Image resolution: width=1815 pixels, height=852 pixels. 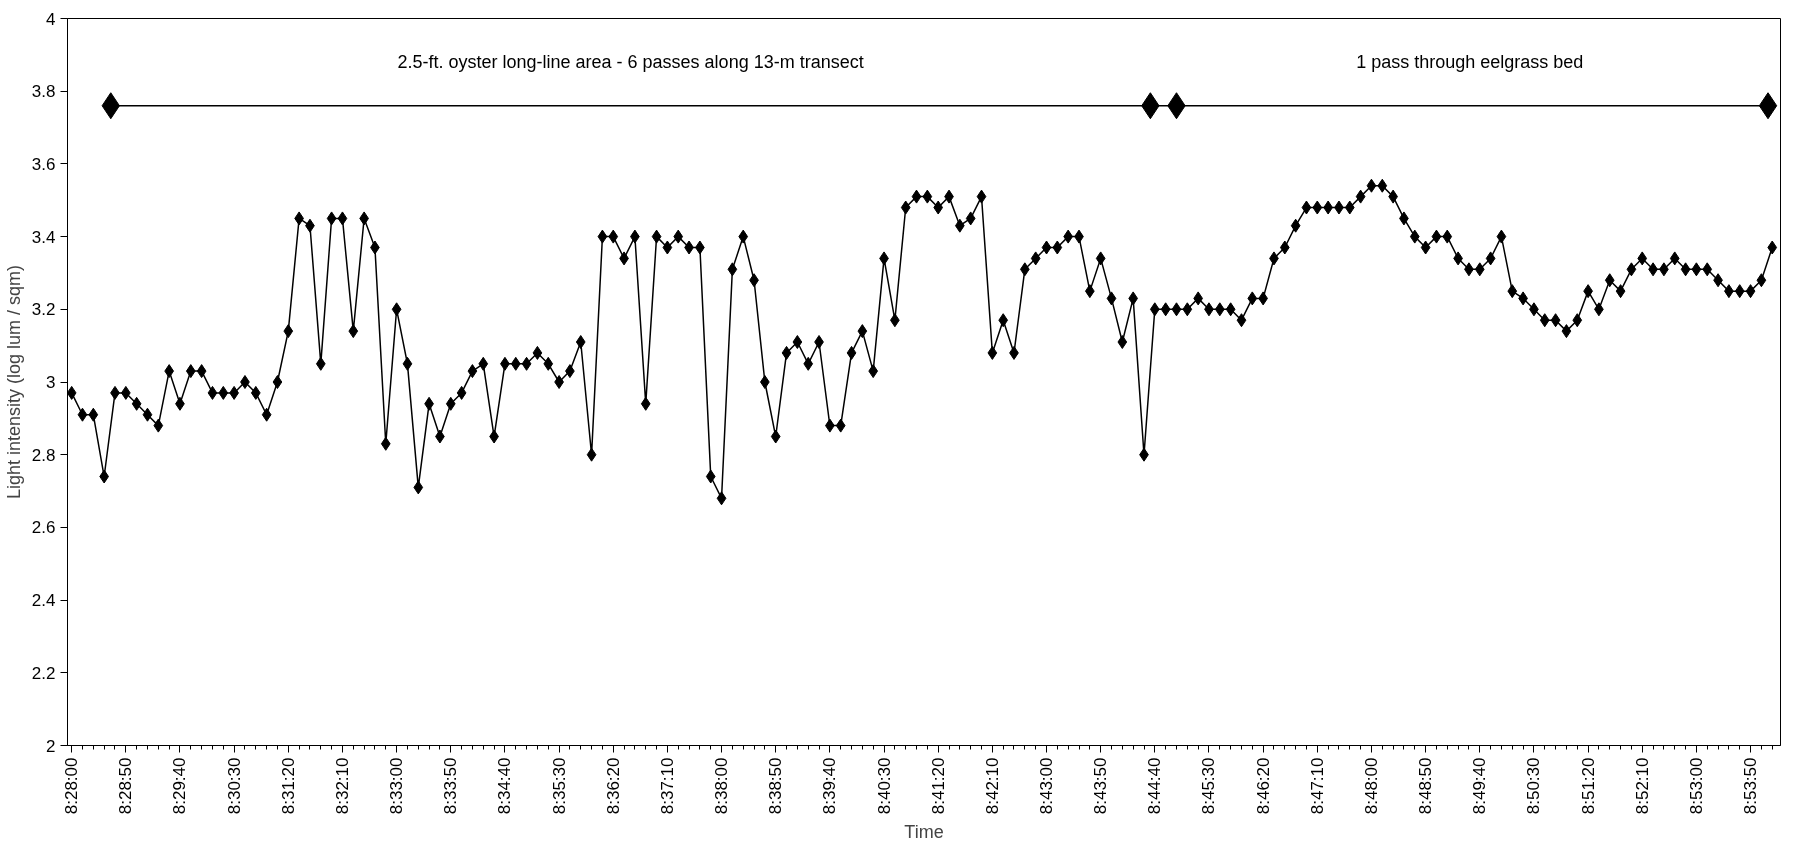 What do you see at coordinates (43, 164) in the screenshot?
I see `y-tick-label: 3.6` at bounding box center [43, 164].